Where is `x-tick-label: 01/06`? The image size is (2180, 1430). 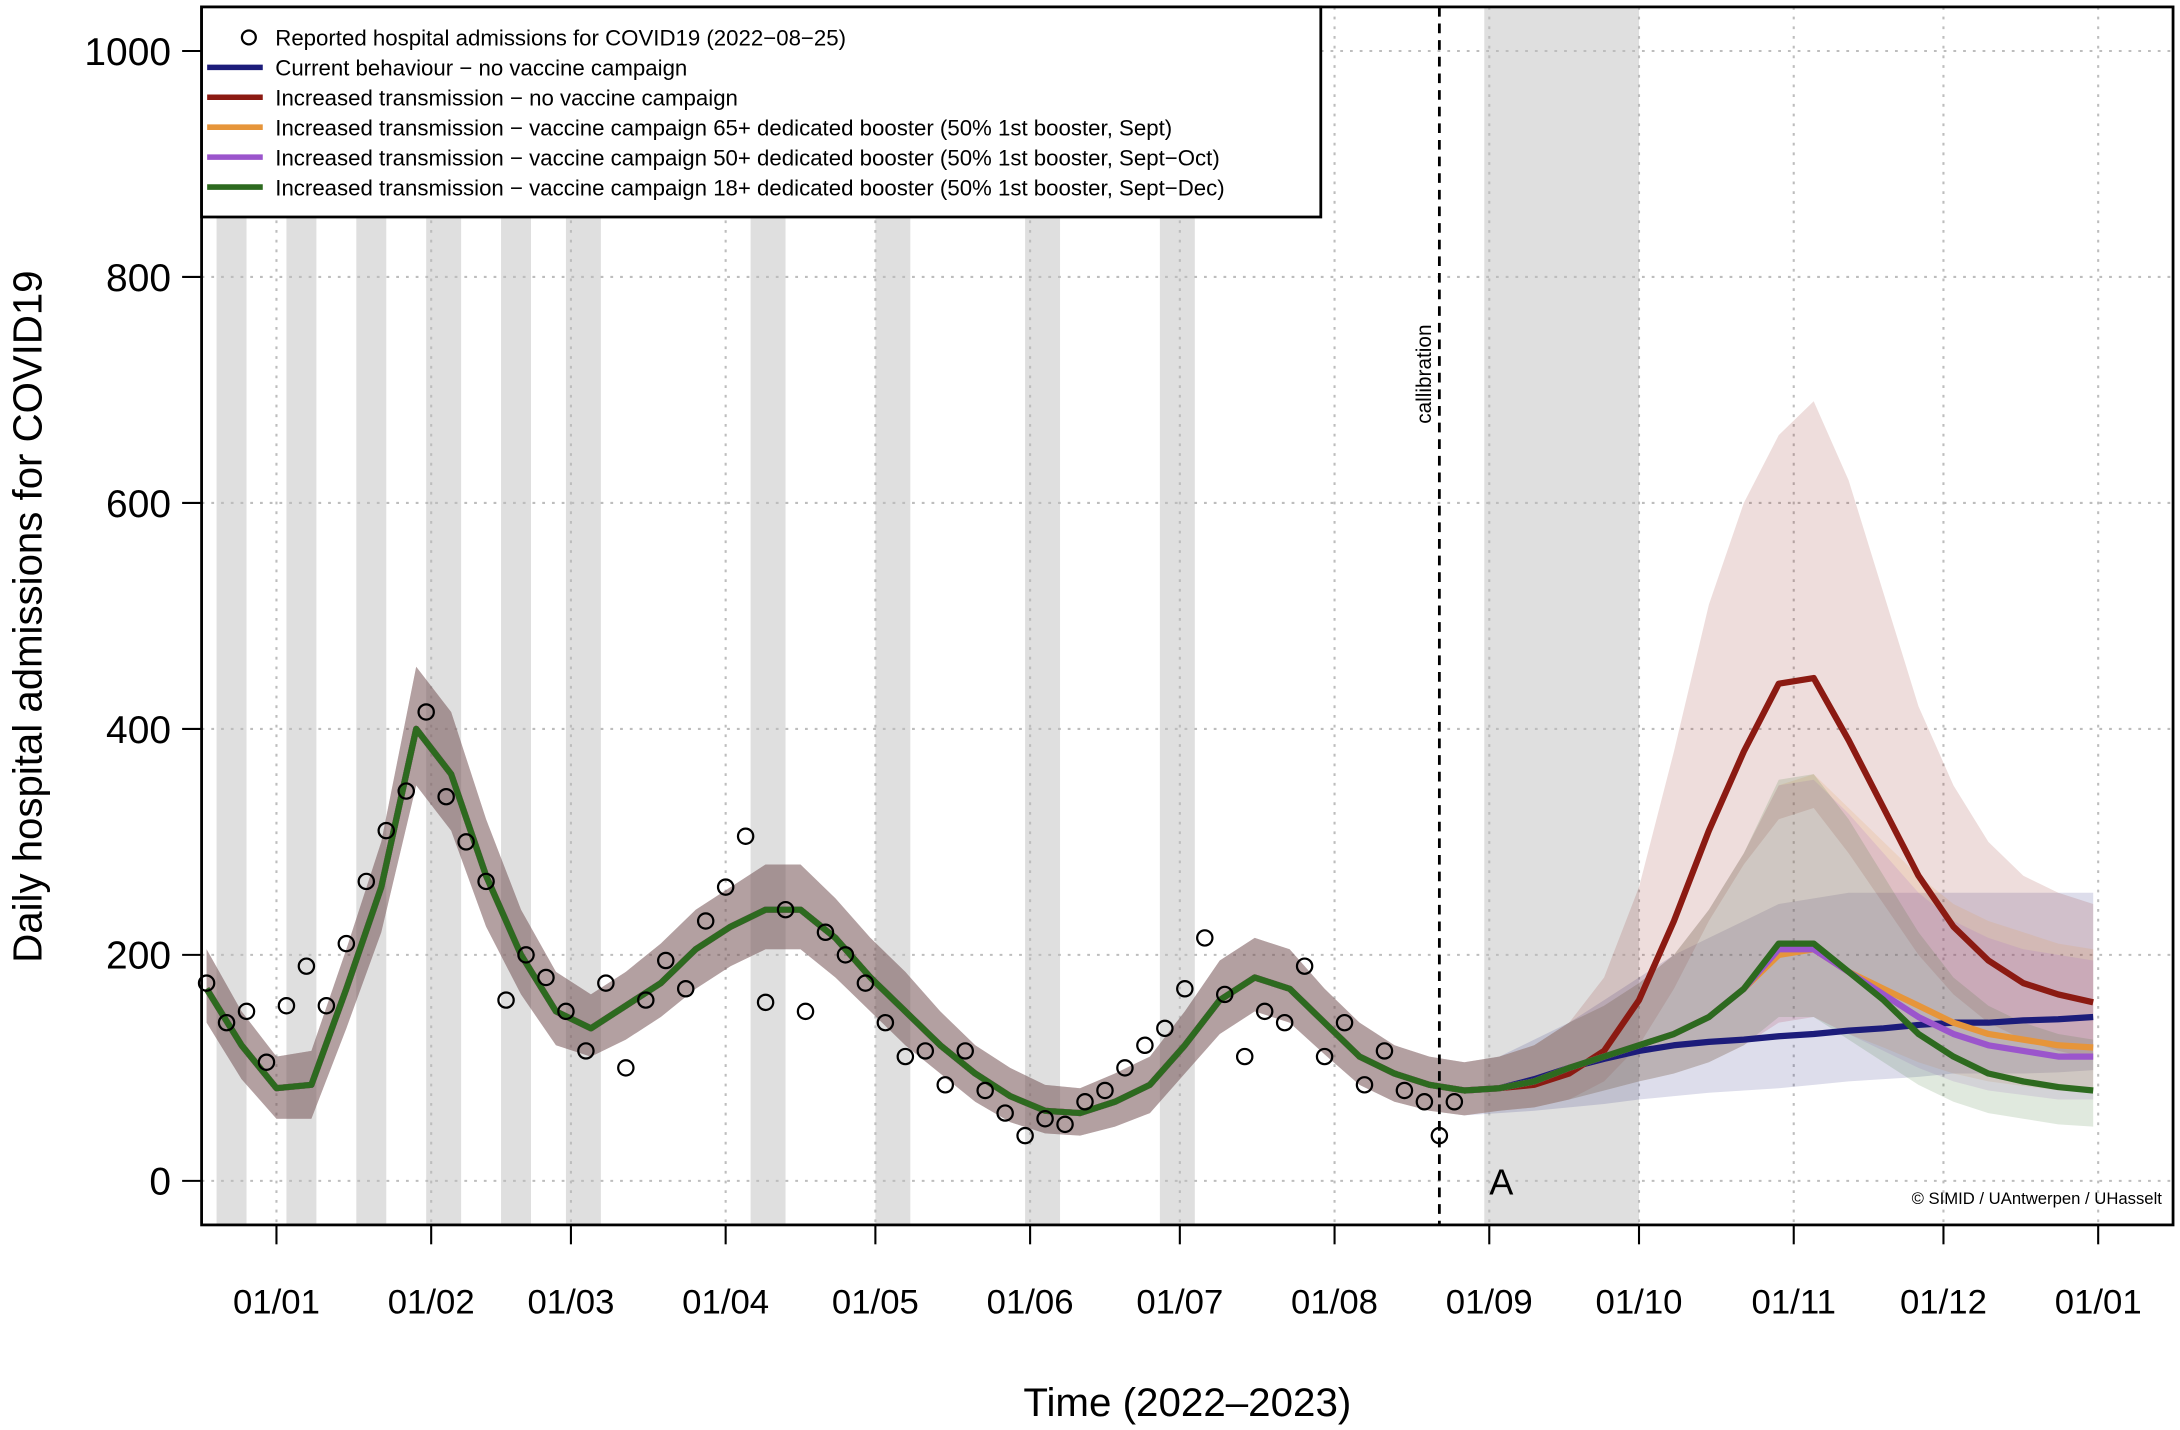 x-tick-label: 01/06 is located at coordinates (1030, 1303).